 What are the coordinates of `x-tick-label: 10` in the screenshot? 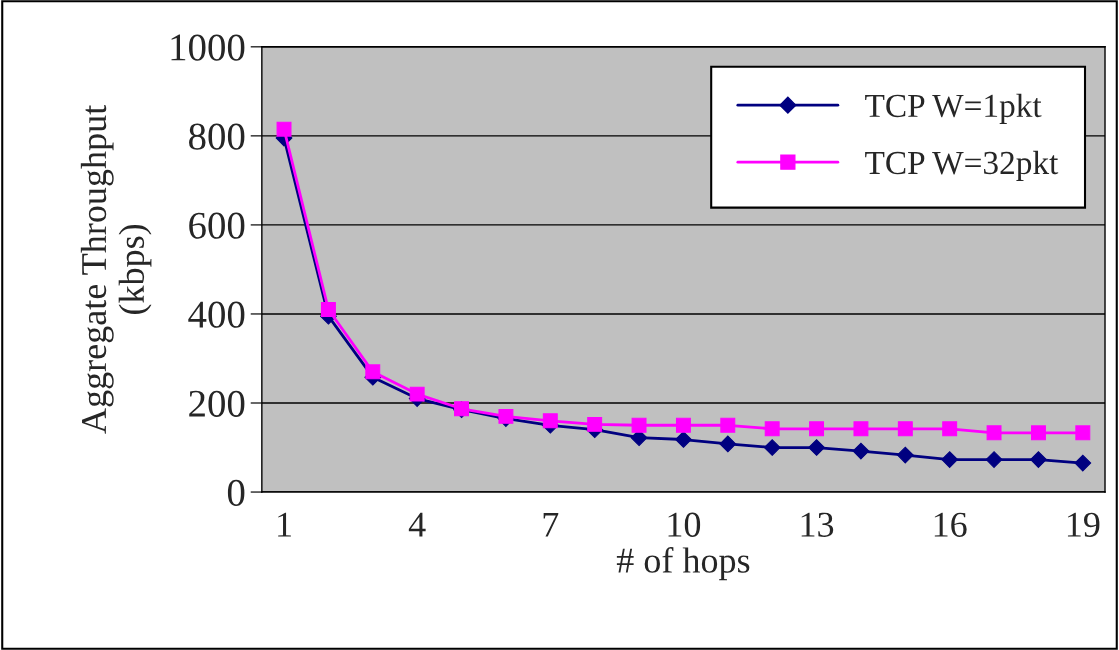 It's located at (684, 524).